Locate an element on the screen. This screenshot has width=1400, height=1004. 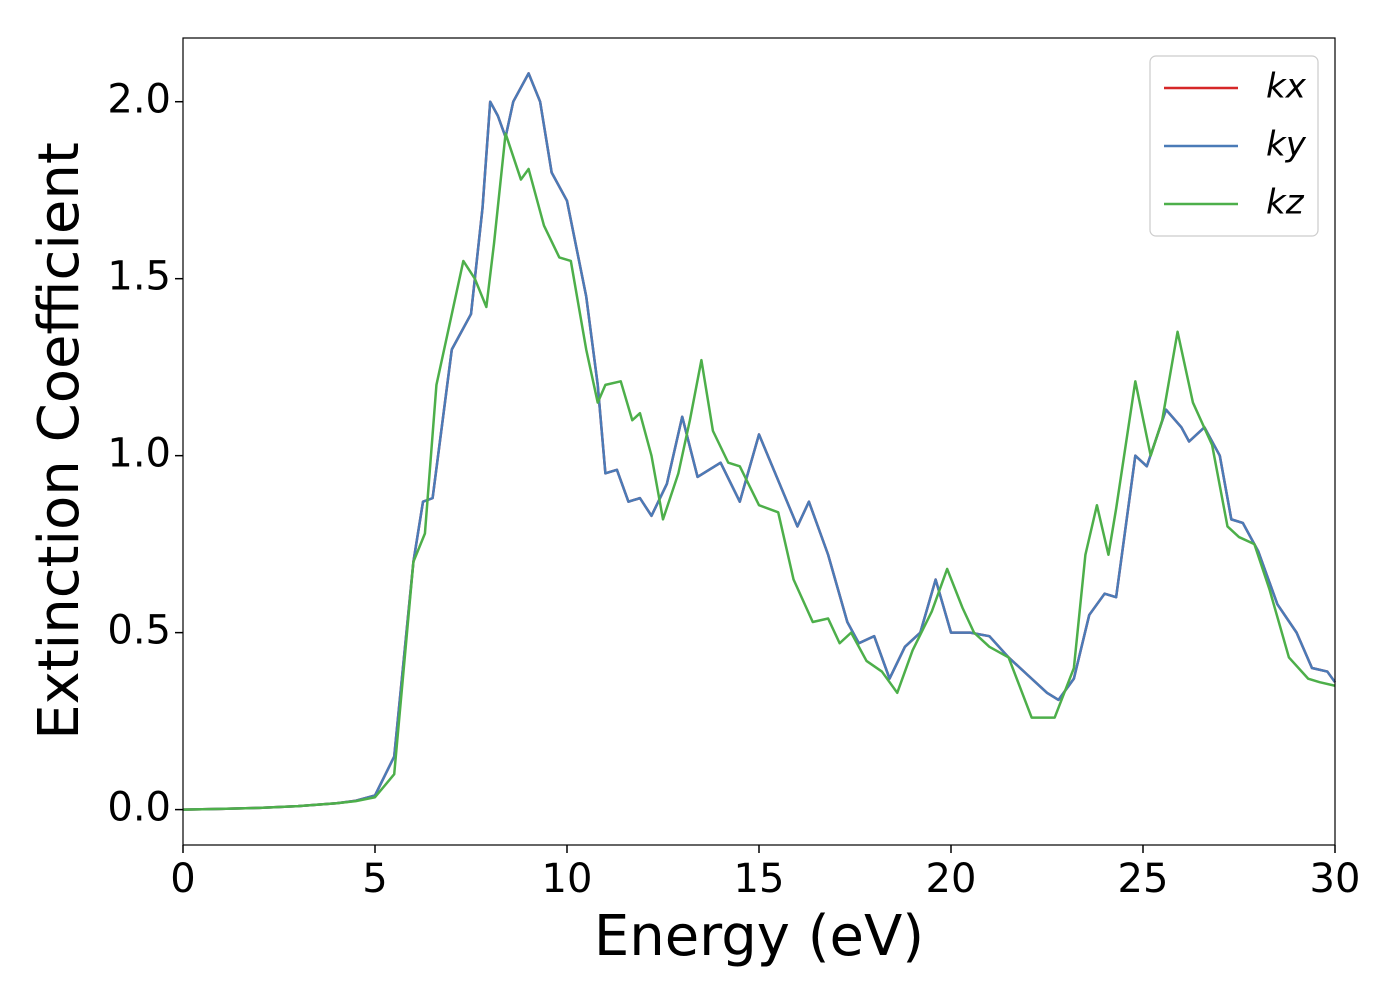
legend-label: kx is located at coordinates (1286, 87).